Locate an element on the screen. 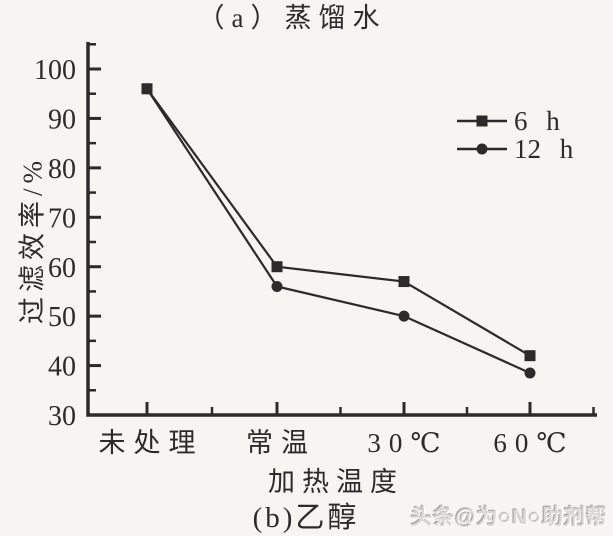 The image size is (613, 536). legend-item: 12 h is located at coordinates (515, 149).